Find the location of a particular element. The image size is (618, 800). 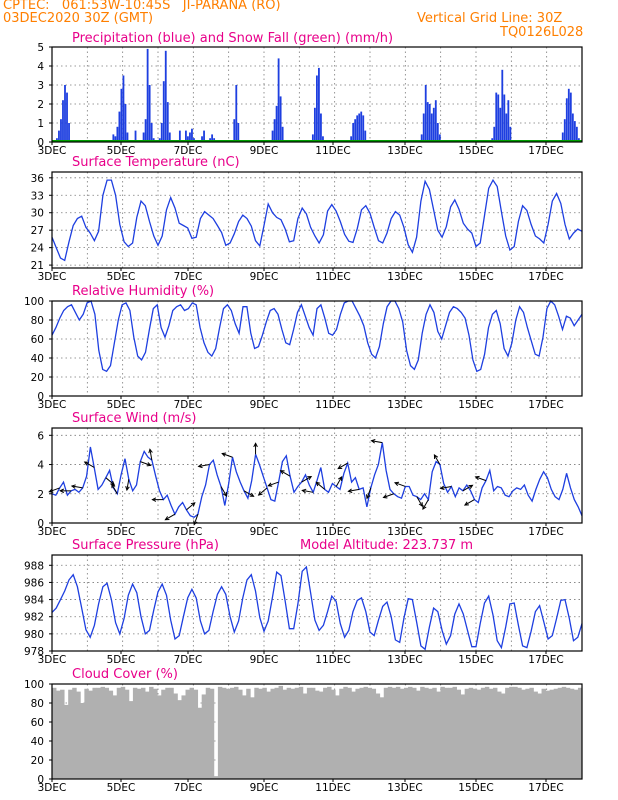

x-tick-label: 5DEC is located at coordinates (121, 660).